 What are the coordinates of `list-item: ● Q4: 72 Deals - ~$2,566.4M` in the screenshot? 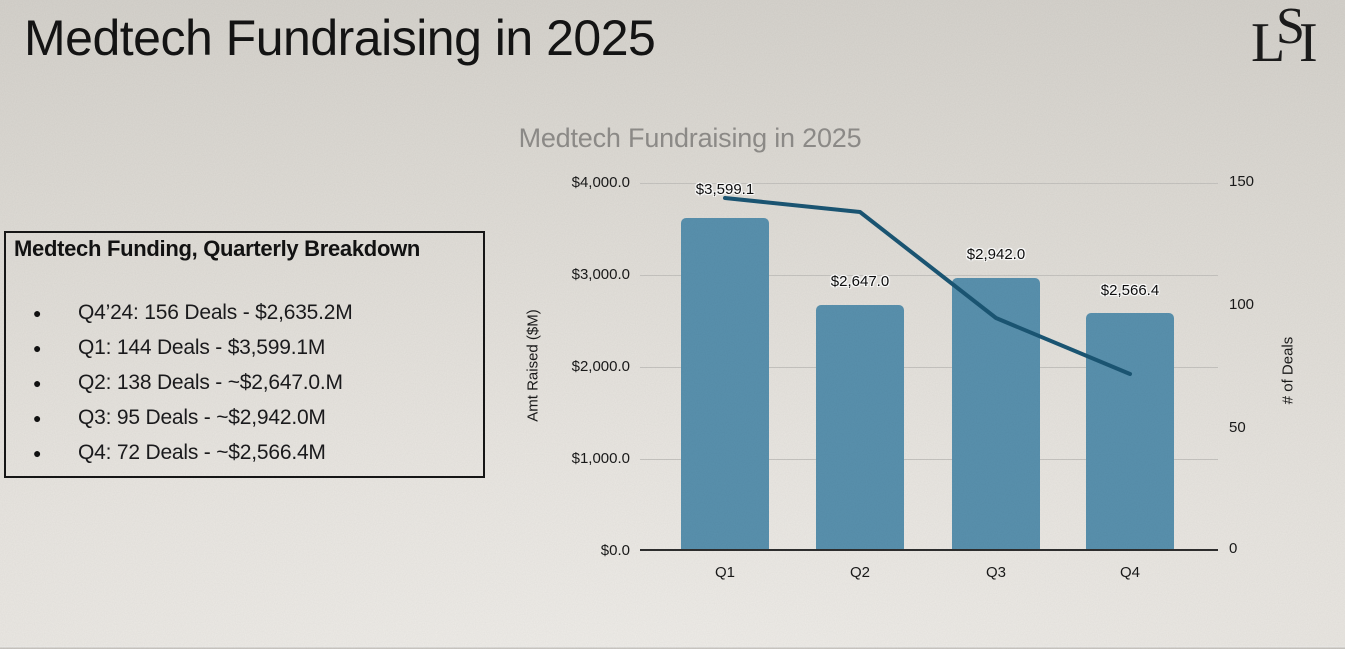 It's located at (244, 452).